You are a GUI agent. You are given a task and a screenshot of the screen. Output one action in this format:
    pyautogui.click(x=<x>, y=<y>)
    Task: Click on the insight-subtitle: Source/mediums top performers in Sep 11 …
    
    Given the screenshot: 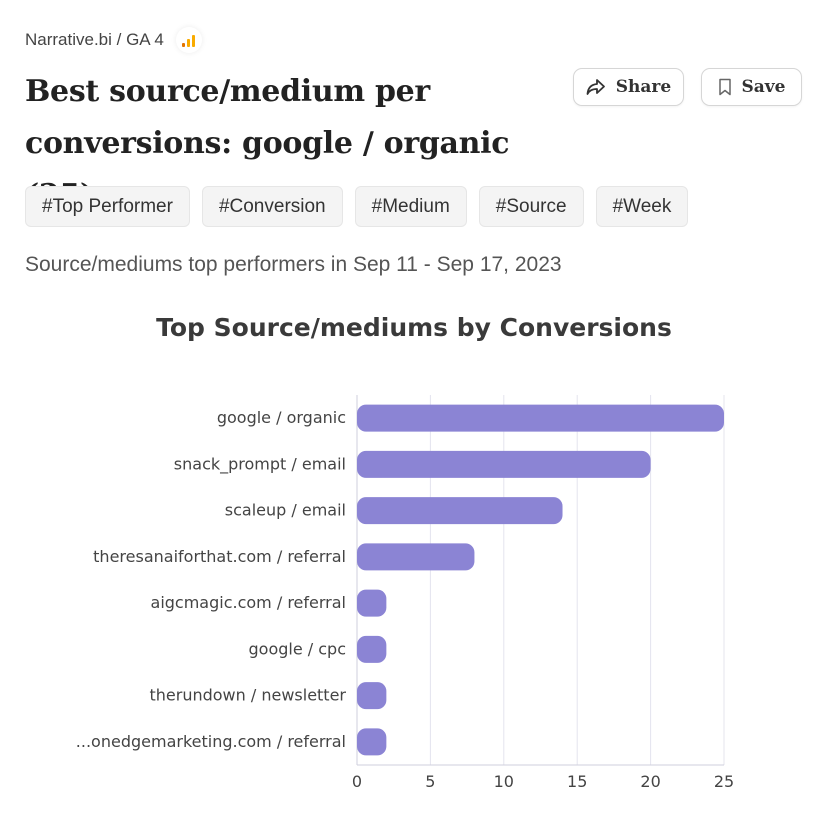 What is the action you would take?
    pyautogui.click(x=293, y=264)
    